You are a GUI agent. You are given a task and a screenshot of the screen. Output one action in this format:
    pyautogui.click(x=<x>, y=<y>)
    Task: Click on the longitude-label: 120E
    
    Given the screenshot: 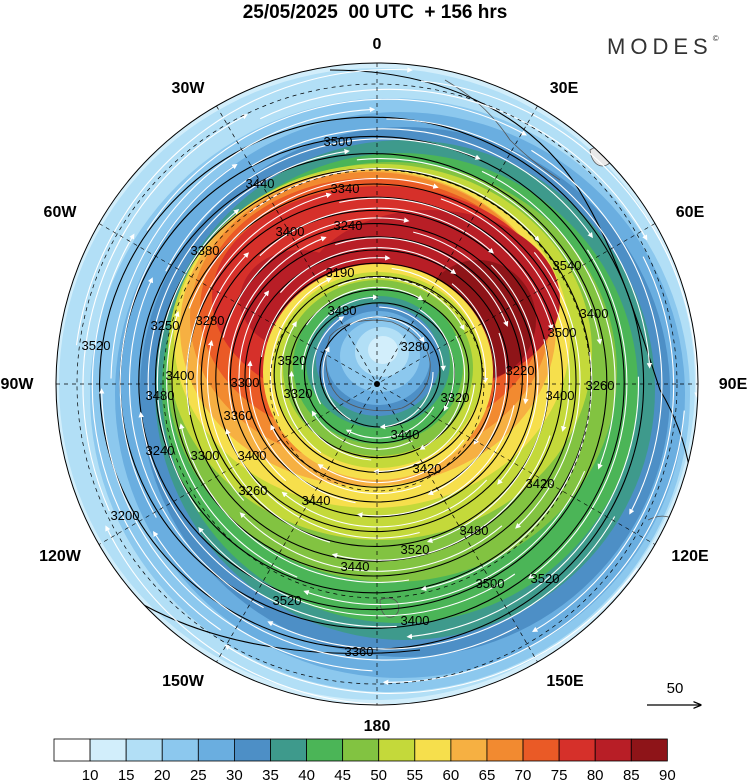 What is the action you would take?
    pyautogui.click(x=690, y=556)
    